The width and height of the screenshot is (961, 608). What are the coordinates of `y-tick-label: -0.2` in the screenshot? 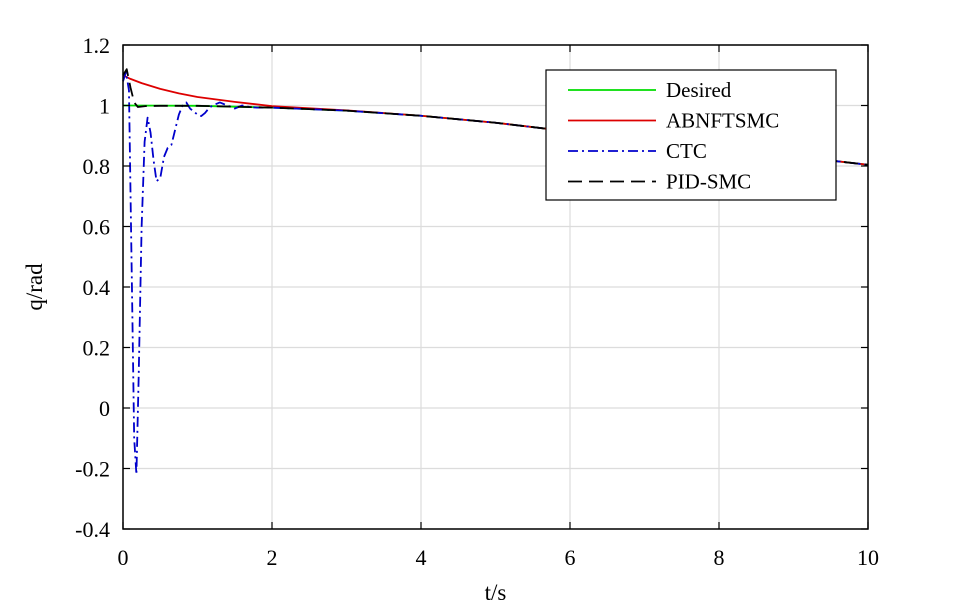 It's located at (92, 469).